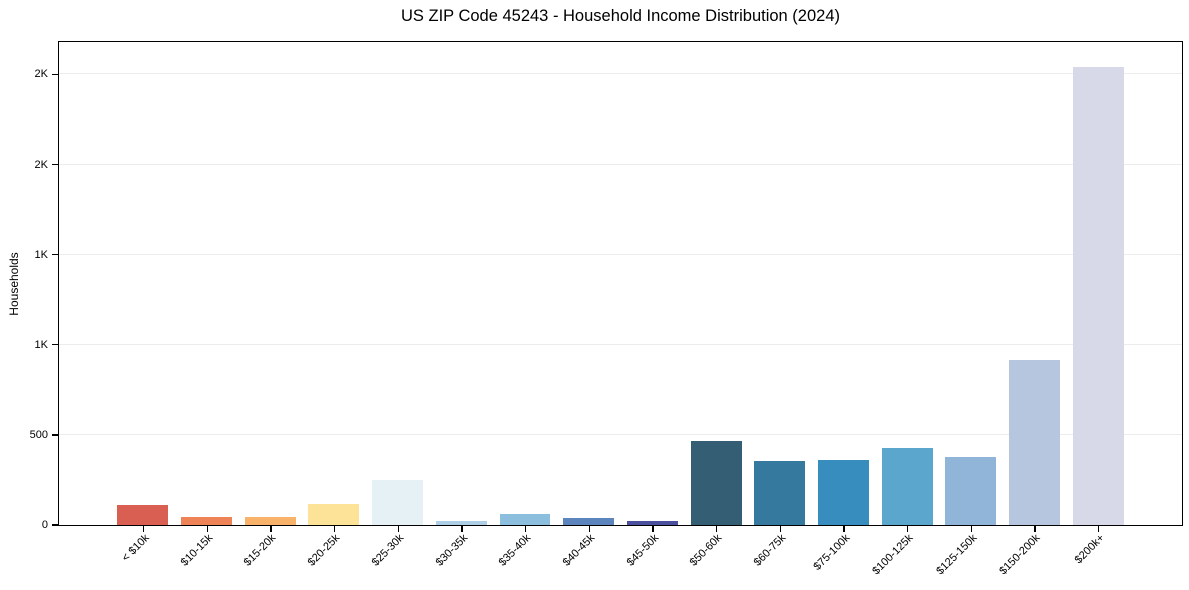  Describe the element at coordinates (904, 309) in the screenshot. I see `bar-slot: $100-125k` at that location.